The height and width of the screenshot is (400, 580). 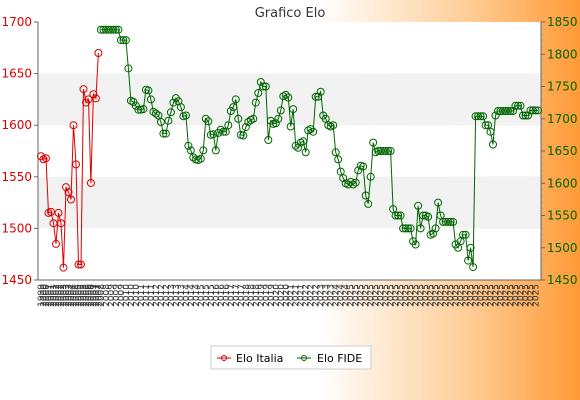 What do you see at coordinates (292, 295) in the screenshot?
I see `x-tick-label: 2021` at bounding box center [292, 295].